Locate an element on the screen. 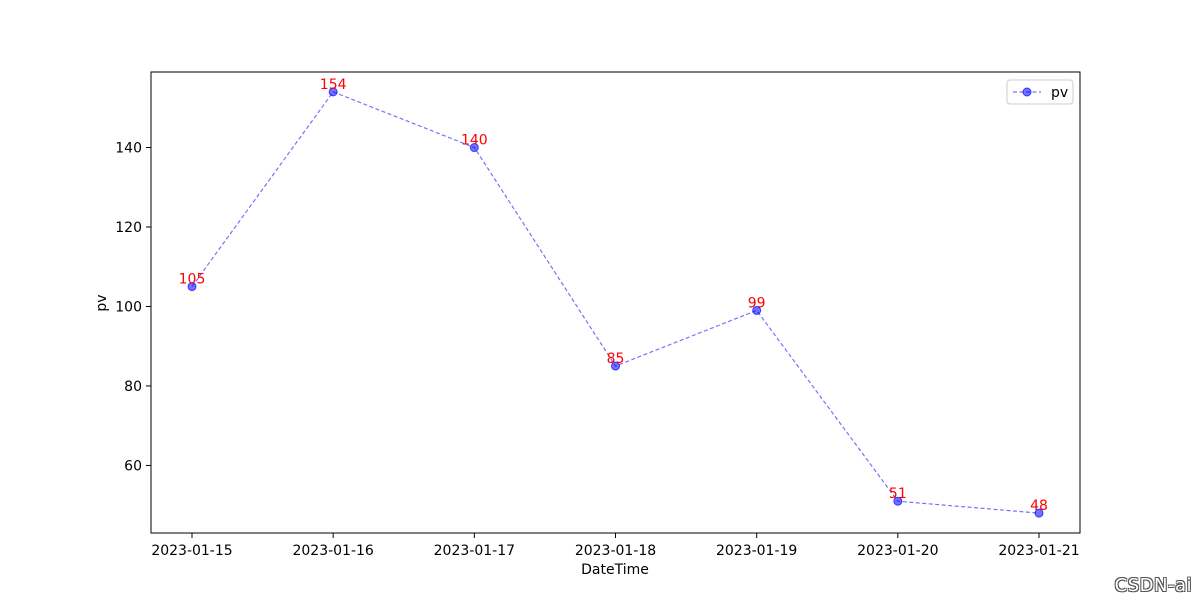  x-axis-label: DateTime is located at coordinates (615, 570).